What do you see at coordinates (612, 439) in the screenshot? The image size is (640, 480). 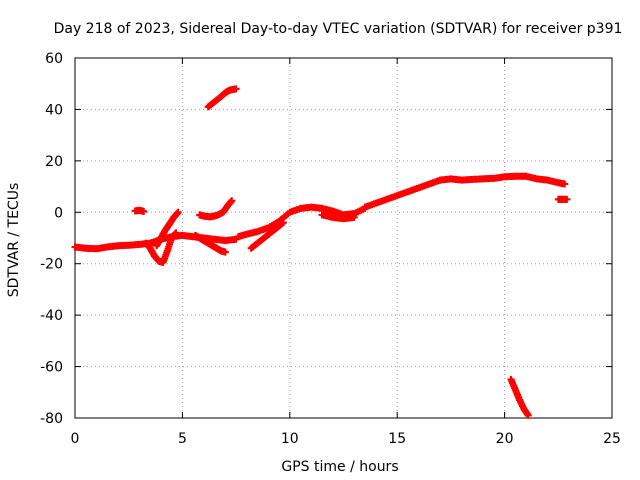 I see `x-tick-label: 25` at bounding box center [612, 439].